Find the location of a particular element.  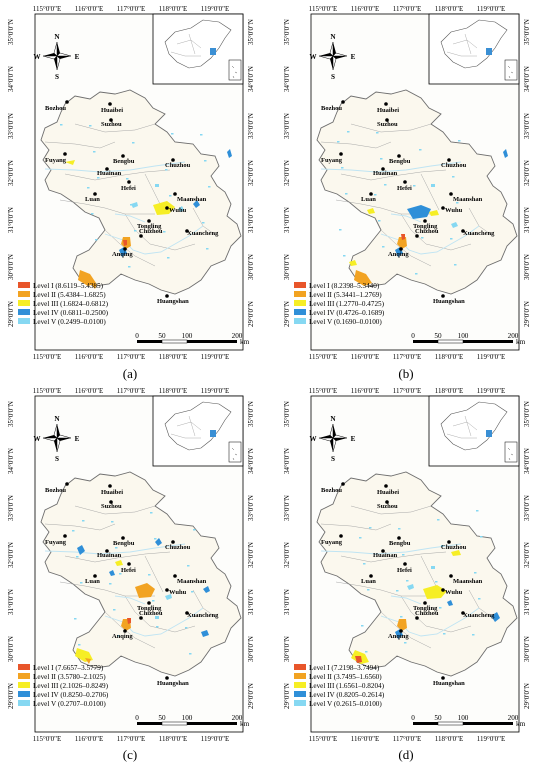

city-label: Suzhou is located at coordinates (111, 506).